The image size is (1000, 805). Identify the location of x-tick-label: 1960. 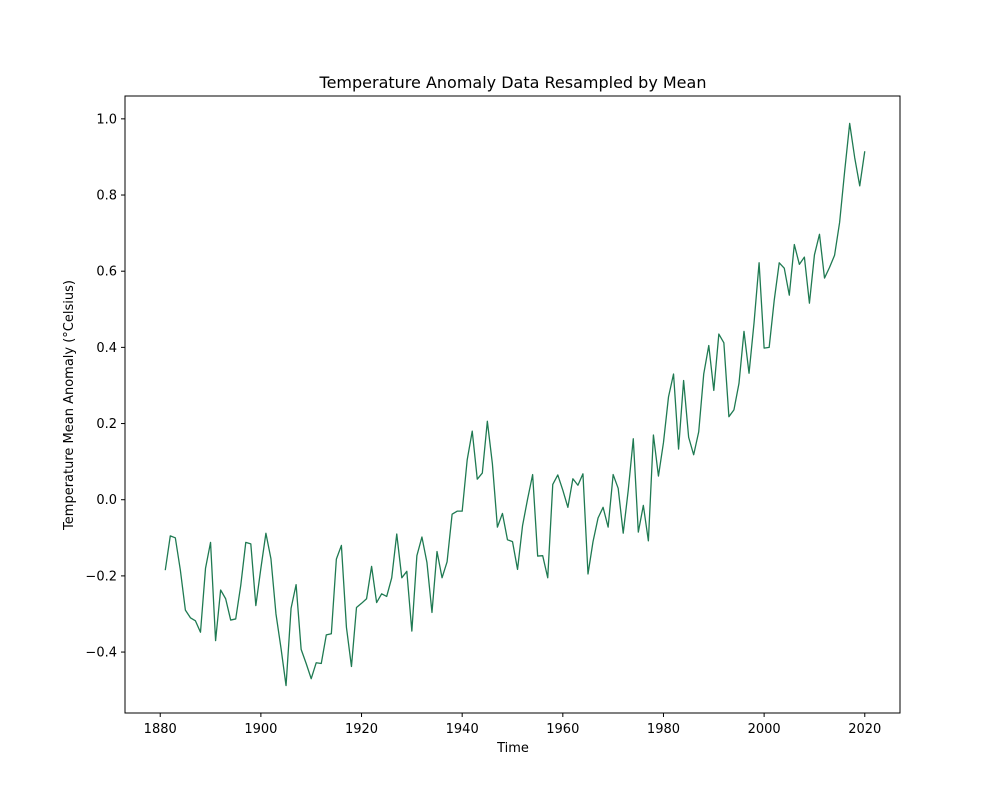
(562, 729).